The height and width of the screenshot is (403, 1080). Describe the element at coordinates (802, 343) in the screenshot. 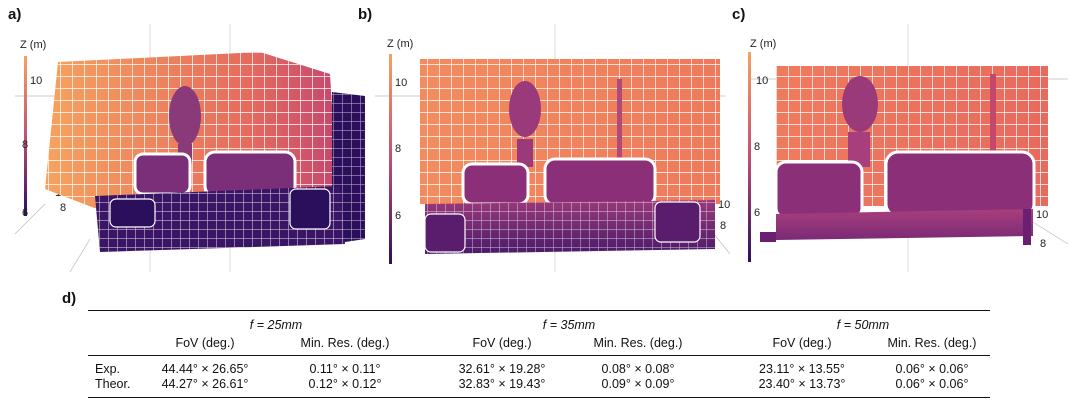

I see `col-fov-50: FoV (deg.)` at that location.